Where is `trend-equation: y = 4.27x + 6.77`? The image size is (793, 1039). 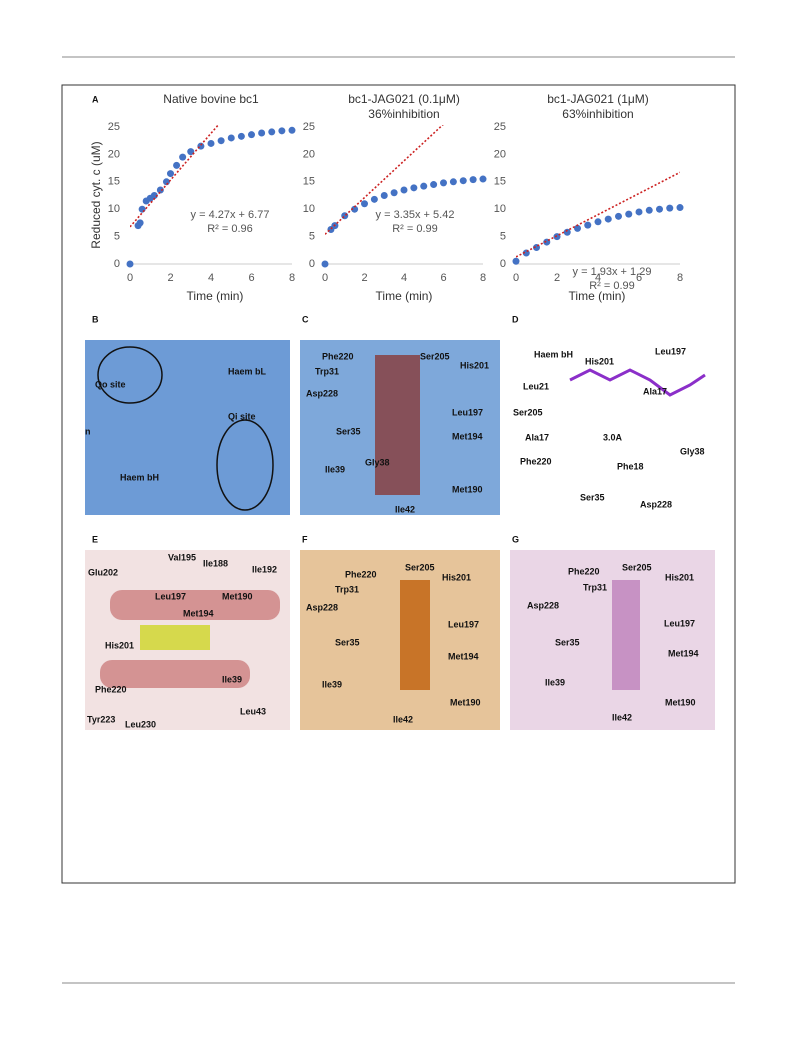 trend-equation: y = 4.27x + 6.77 is located at coordinates (230, 215).